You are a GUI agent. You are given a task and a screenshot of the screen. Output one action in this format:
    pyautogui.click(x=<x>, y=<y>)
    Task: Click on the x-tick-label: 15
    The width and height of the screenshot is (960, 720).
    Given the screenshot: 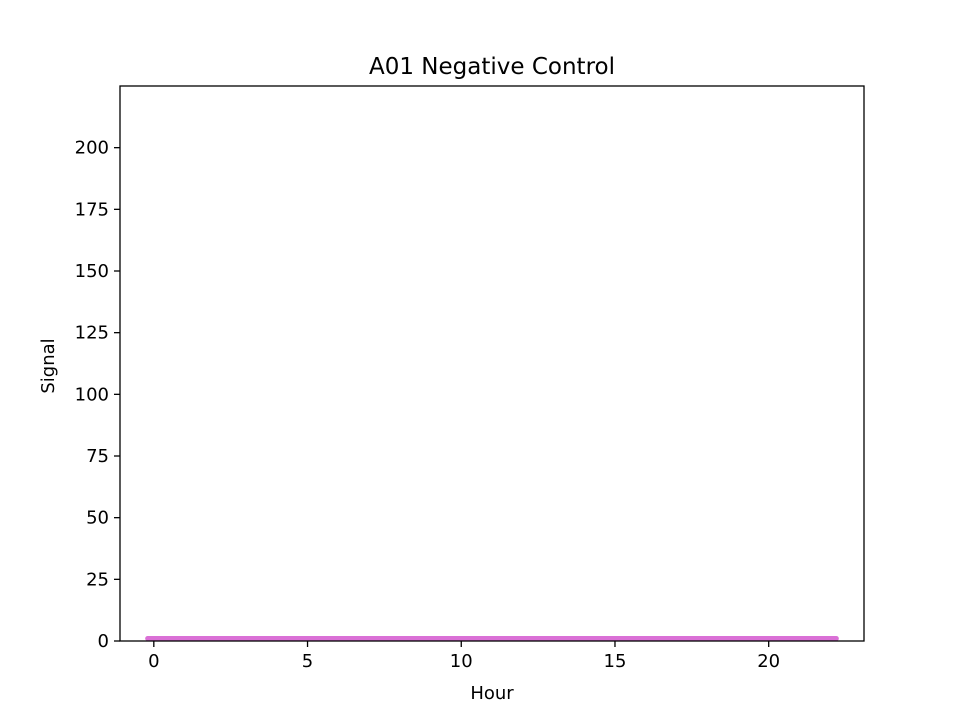 What is the action you would take?
    pyautogui.click(x=615, y=661)
    